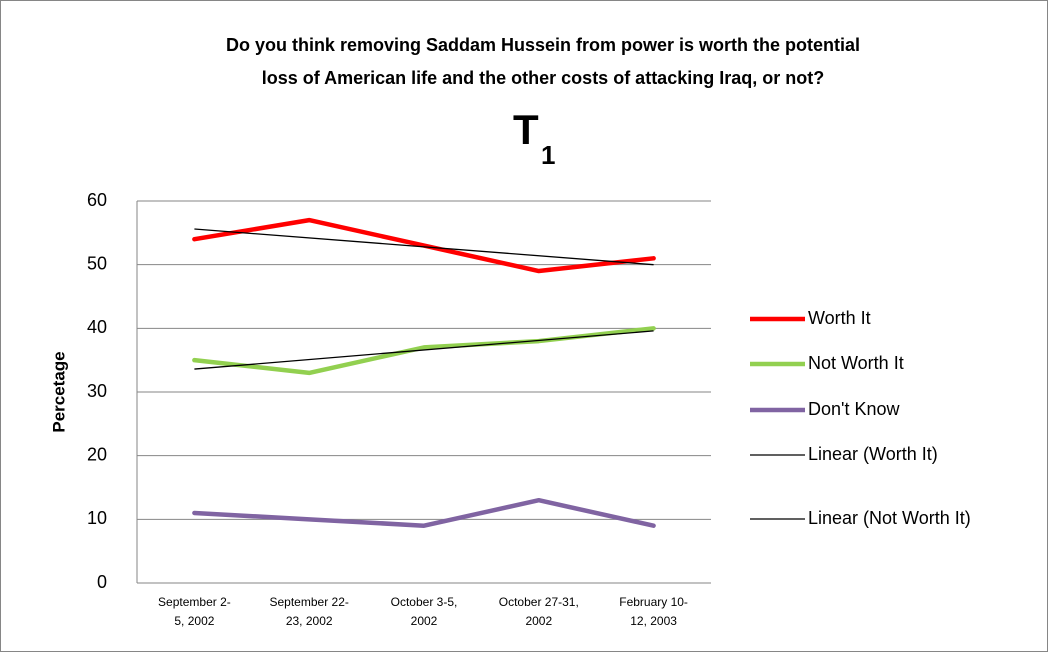 Image resolution: width=1049 pixels, height=653 pixels. What do you see at coordinates (97, 327) in the screenshot?
I see `y-tick-label: 40` at bounding box center [97, 327].